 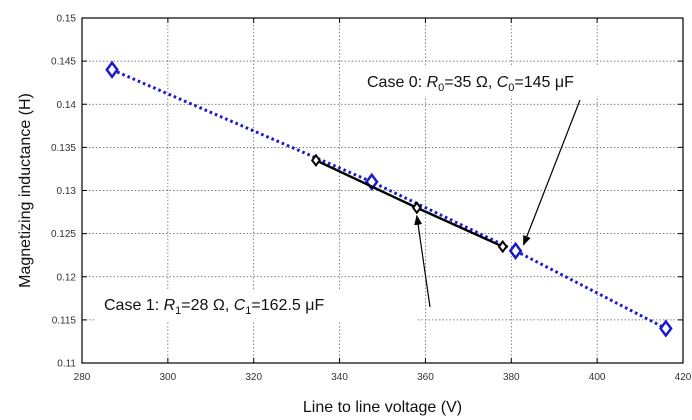 I want to click on annotation-label: Case 0: R0=35 Ω, C0=145 μF, so click(x=470, y=84).